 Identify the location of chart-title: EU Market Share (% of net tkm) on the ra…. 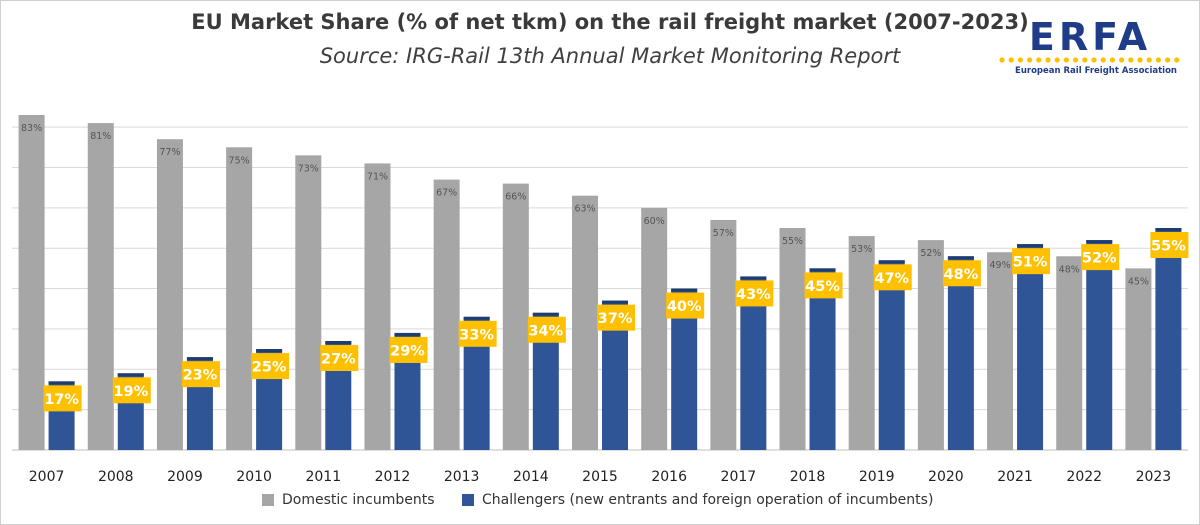
(610, 22).